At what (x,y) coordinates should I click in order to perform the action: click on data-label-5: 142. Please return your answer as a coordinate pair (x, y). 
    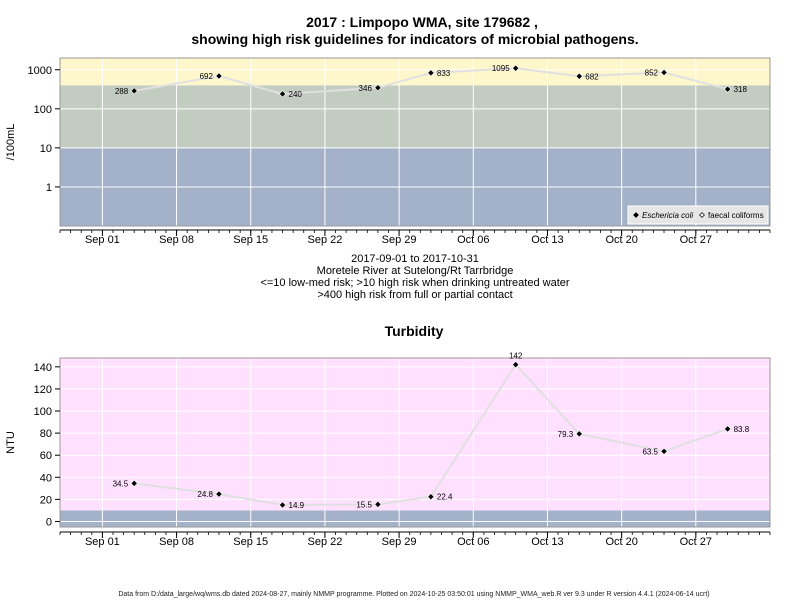
    Looking at the image, I should click on (516, 356).